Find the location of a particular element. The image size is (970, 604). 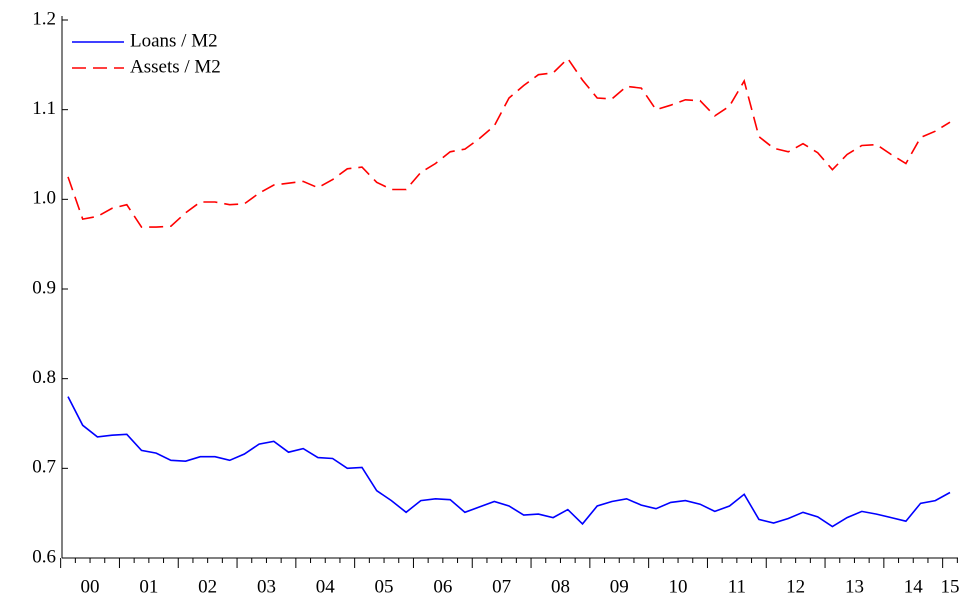

legend-label: Loans / M2 is located at coordinates (174, 40).